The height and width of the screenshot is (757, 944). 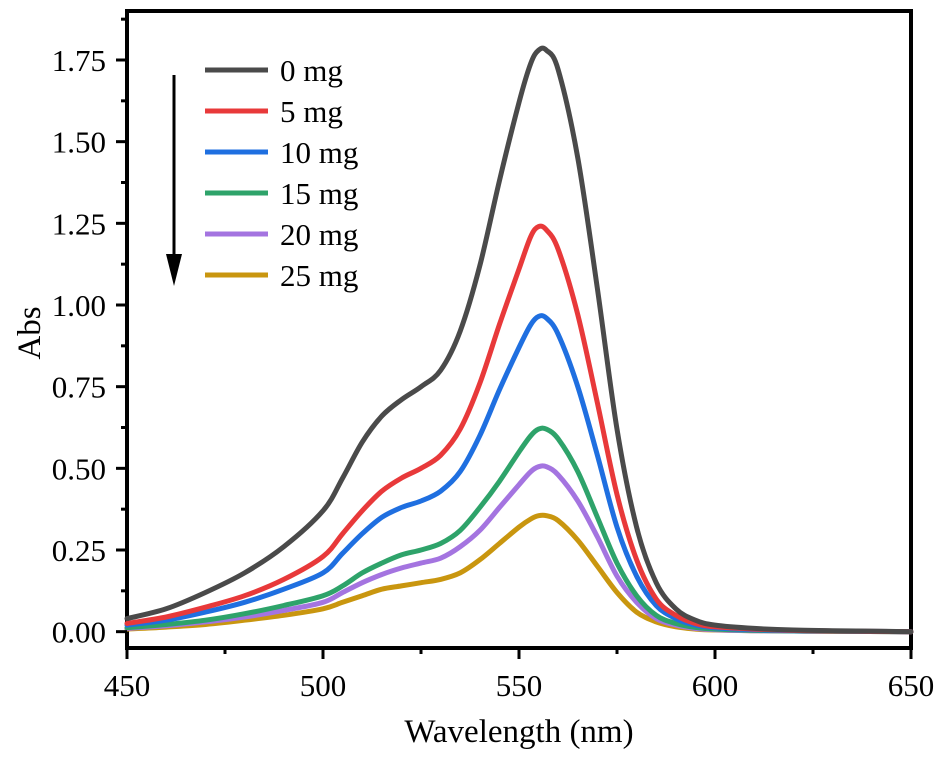 What do you see at coordinates (715, 685) in the screenshot?
I see `x-tick-label: 600` at bounding box center [715, 685].